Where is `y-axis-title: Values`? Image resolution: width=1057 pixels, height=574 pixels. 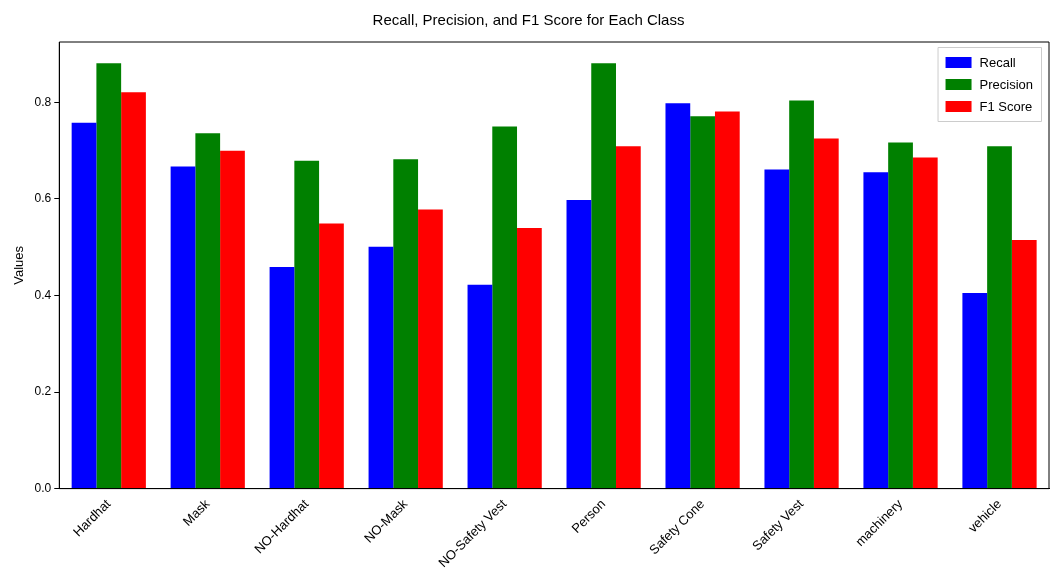
y-axis-title: Values is located at coordinates (19, 265).